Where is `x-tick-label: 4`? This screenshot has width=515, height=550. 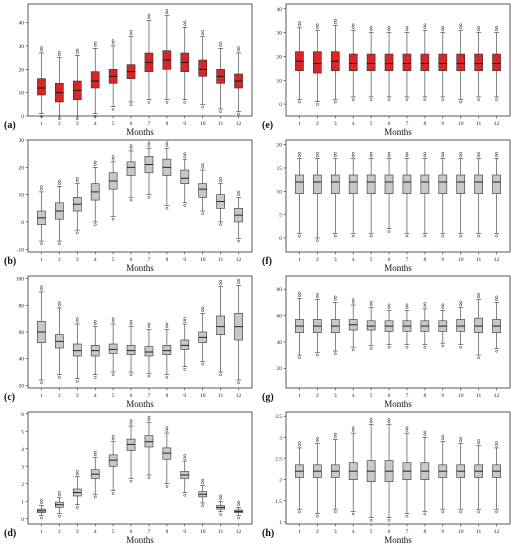
x-tick-label: 4 is located at coordinates (353, 260).